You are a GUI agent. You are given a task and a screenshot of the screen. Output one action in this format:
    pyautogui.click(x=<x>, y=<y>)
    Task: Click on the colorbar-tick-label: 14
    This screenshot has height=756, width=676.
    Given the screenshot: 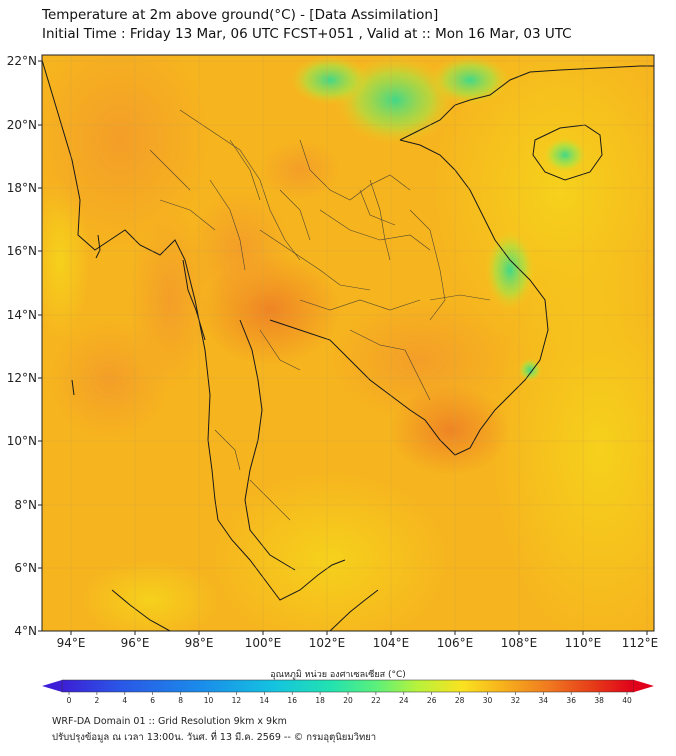 What is the action you would take?
    pyautogui.click(x=265, y=700)
    